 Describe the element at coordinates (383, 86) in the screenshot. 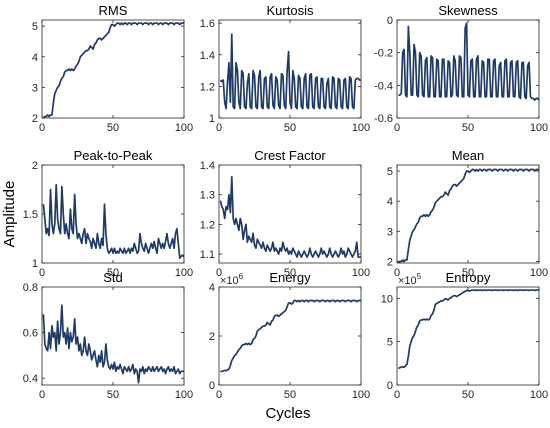

I see `y-tick-label: -0.4` at that location.